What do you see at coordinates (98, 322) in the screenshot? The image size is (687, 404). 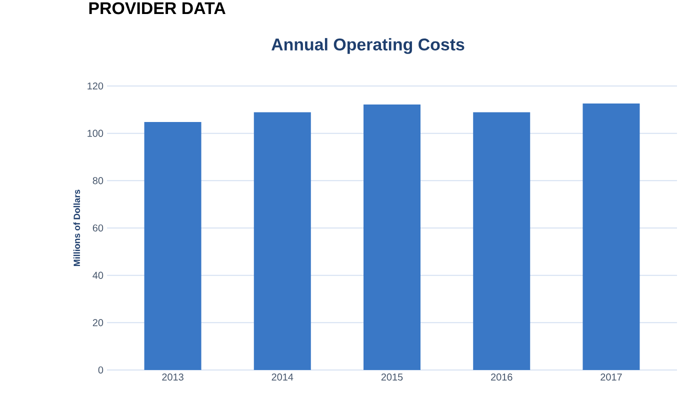 I see `y-tick-label: 20` at bounding box center [98, 322].